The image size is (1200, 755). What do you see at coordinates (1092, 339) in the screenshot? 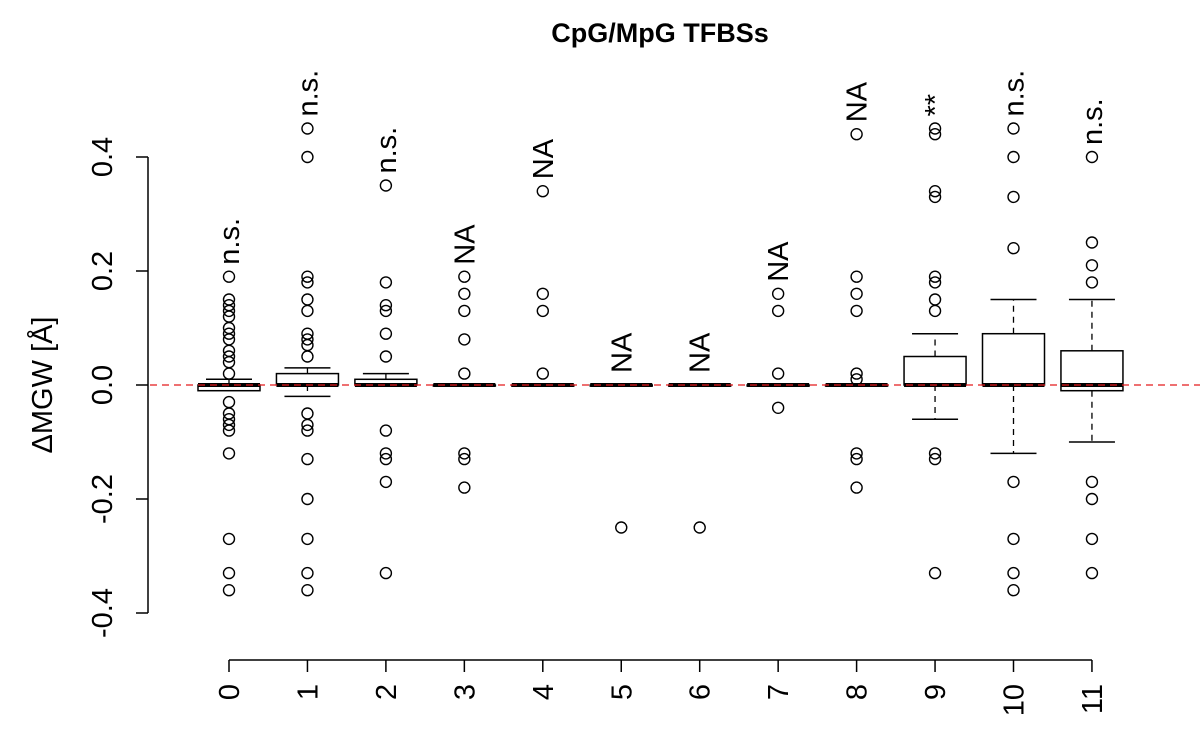
I see `box-group-11: n.s.` at bounding box center [1092, 339].